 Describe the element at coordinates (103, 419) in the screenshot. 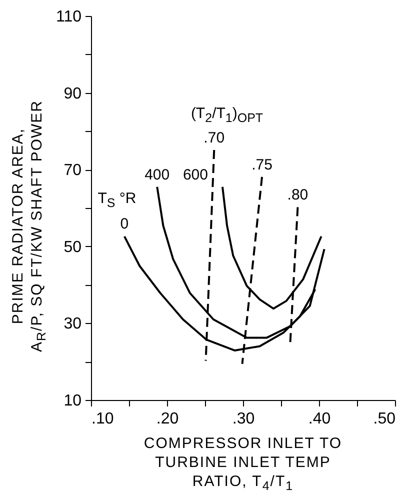

I see `x-tick-label: .10` at that location.